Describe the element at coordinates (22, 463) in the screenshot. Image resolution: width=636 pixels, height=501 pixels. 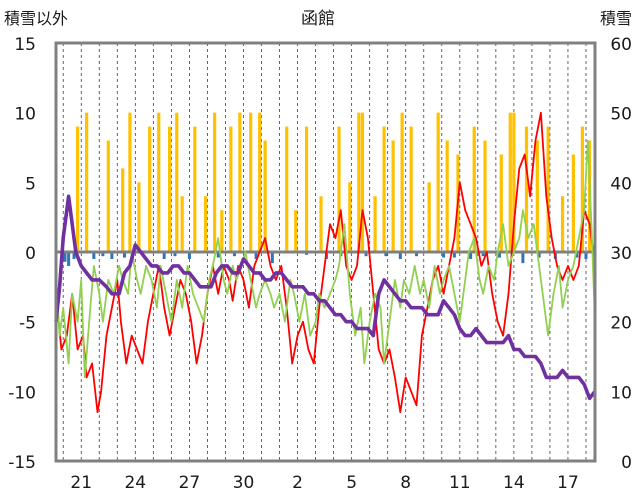
I see `left-tick-label: -15` at that location.